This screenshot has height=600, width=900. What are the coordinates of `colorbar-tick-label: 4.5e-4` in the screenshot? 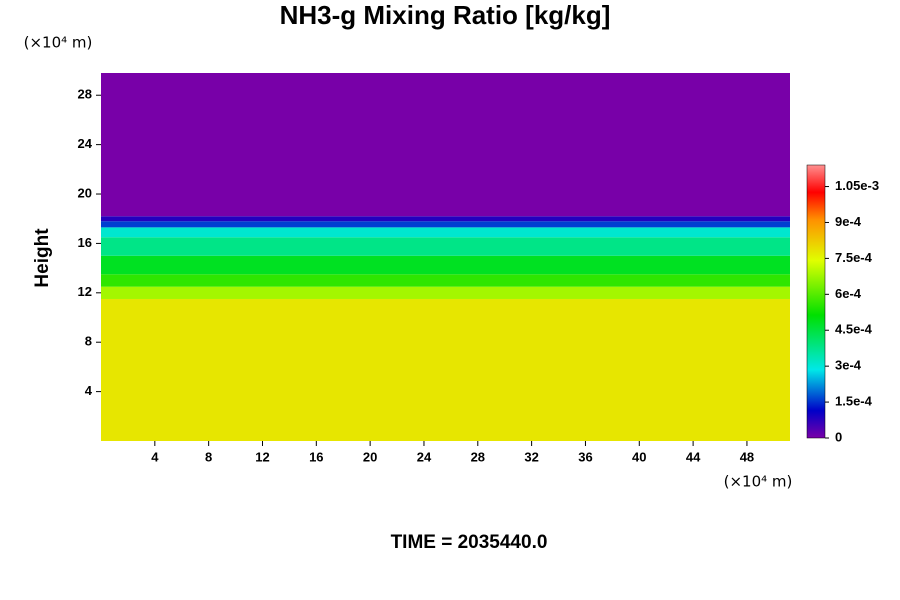 It's located at (854, 329).